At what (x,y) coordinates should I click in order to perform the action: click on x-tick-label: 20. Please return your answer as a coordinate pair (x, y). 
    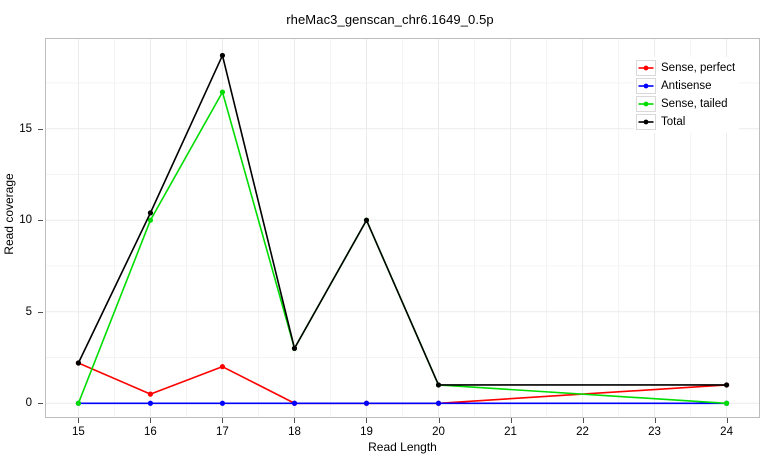
    Looking at the image, I should click on (438, 432).